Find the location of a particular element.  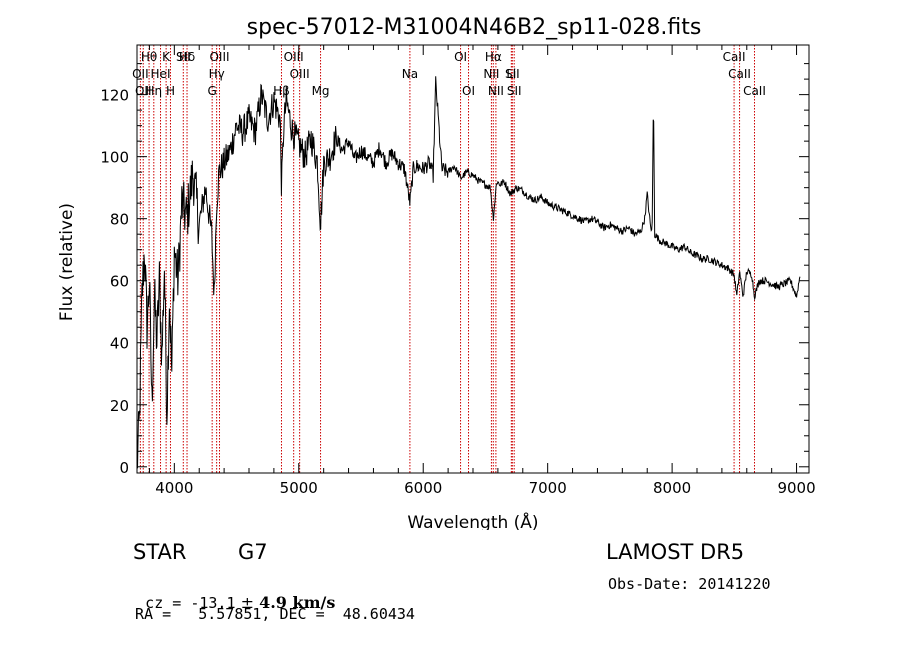

cz-prefix: cz = is located at coordinates (168, 603).